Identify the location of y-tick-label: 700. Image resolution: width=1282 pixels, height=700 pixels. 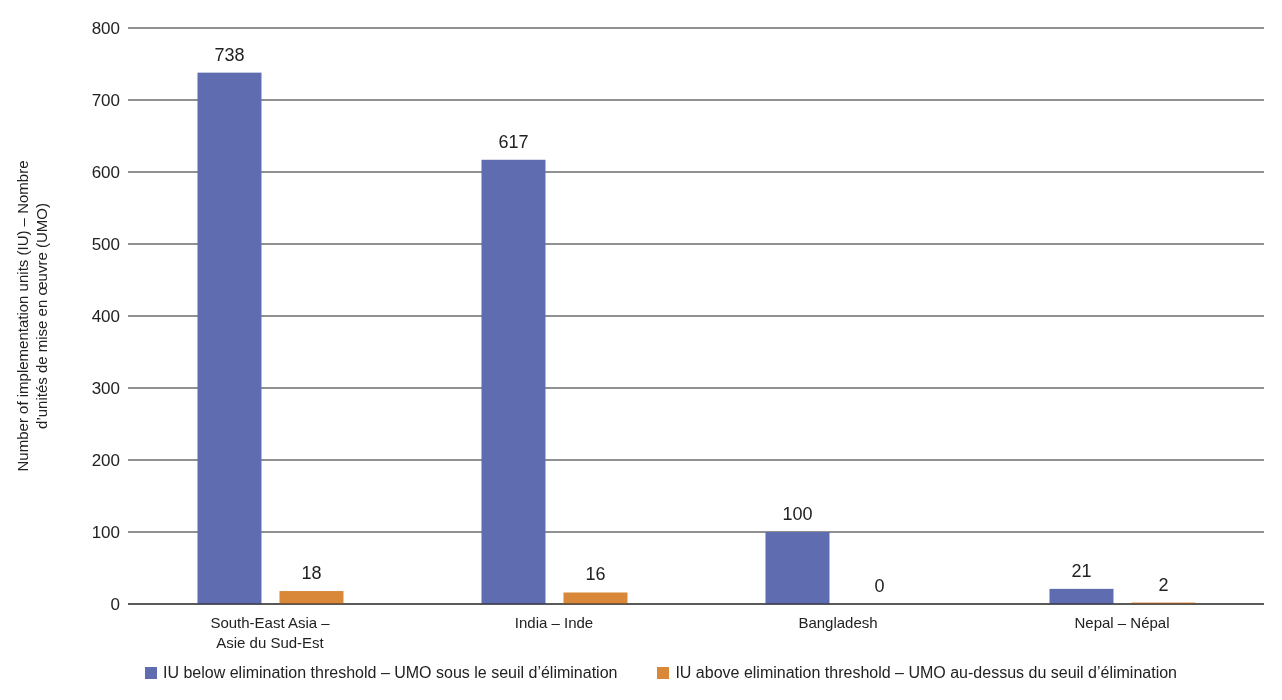
(105, 101).